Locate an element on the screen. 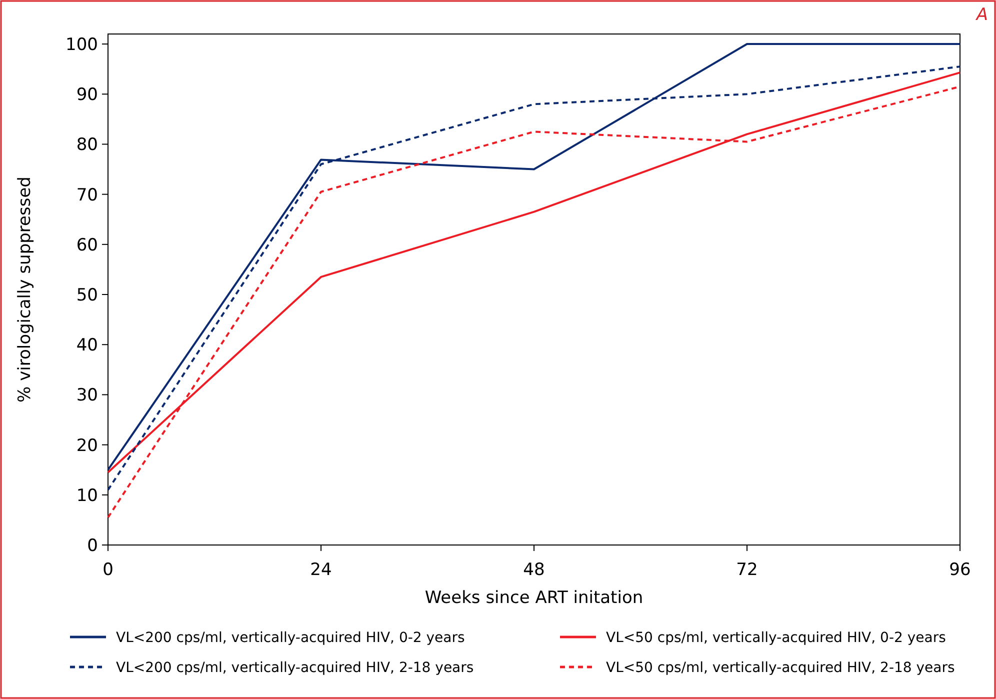 This screenshot has height=699, width=996. y-tick-label: 60 is located at coordinates (87, 245).